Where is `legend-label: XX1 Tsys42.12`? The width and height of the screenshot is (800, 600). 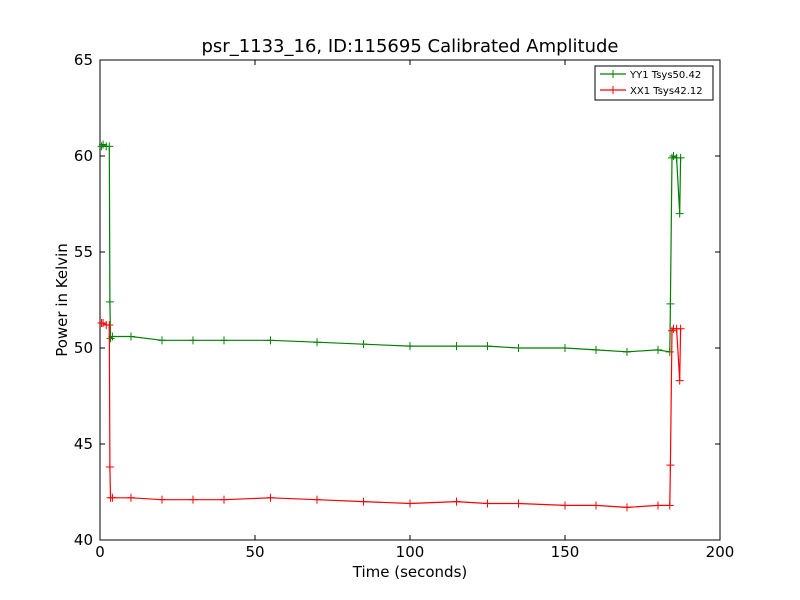 legend-label: XX1 Tsys42.12 is located at coordinates (666, 91).